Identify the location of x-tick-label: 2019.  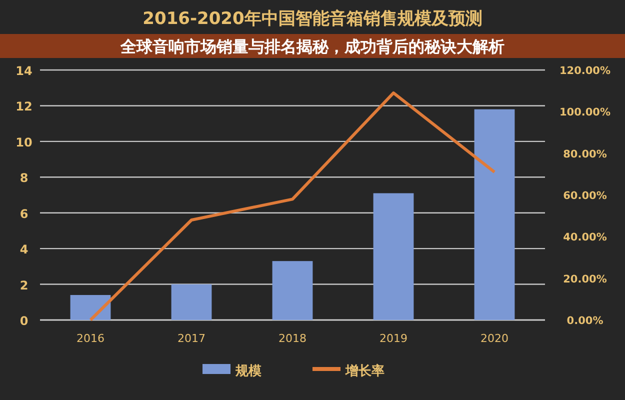
(394, 338).